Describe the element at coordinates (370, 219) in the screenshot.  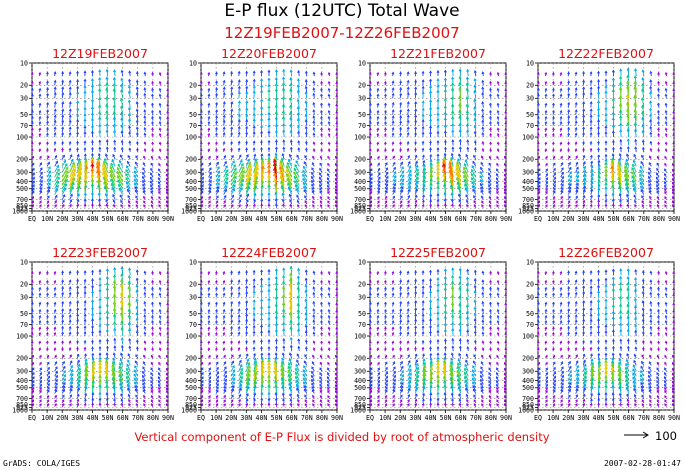
I see `x-tick-label: EQ` at that location.